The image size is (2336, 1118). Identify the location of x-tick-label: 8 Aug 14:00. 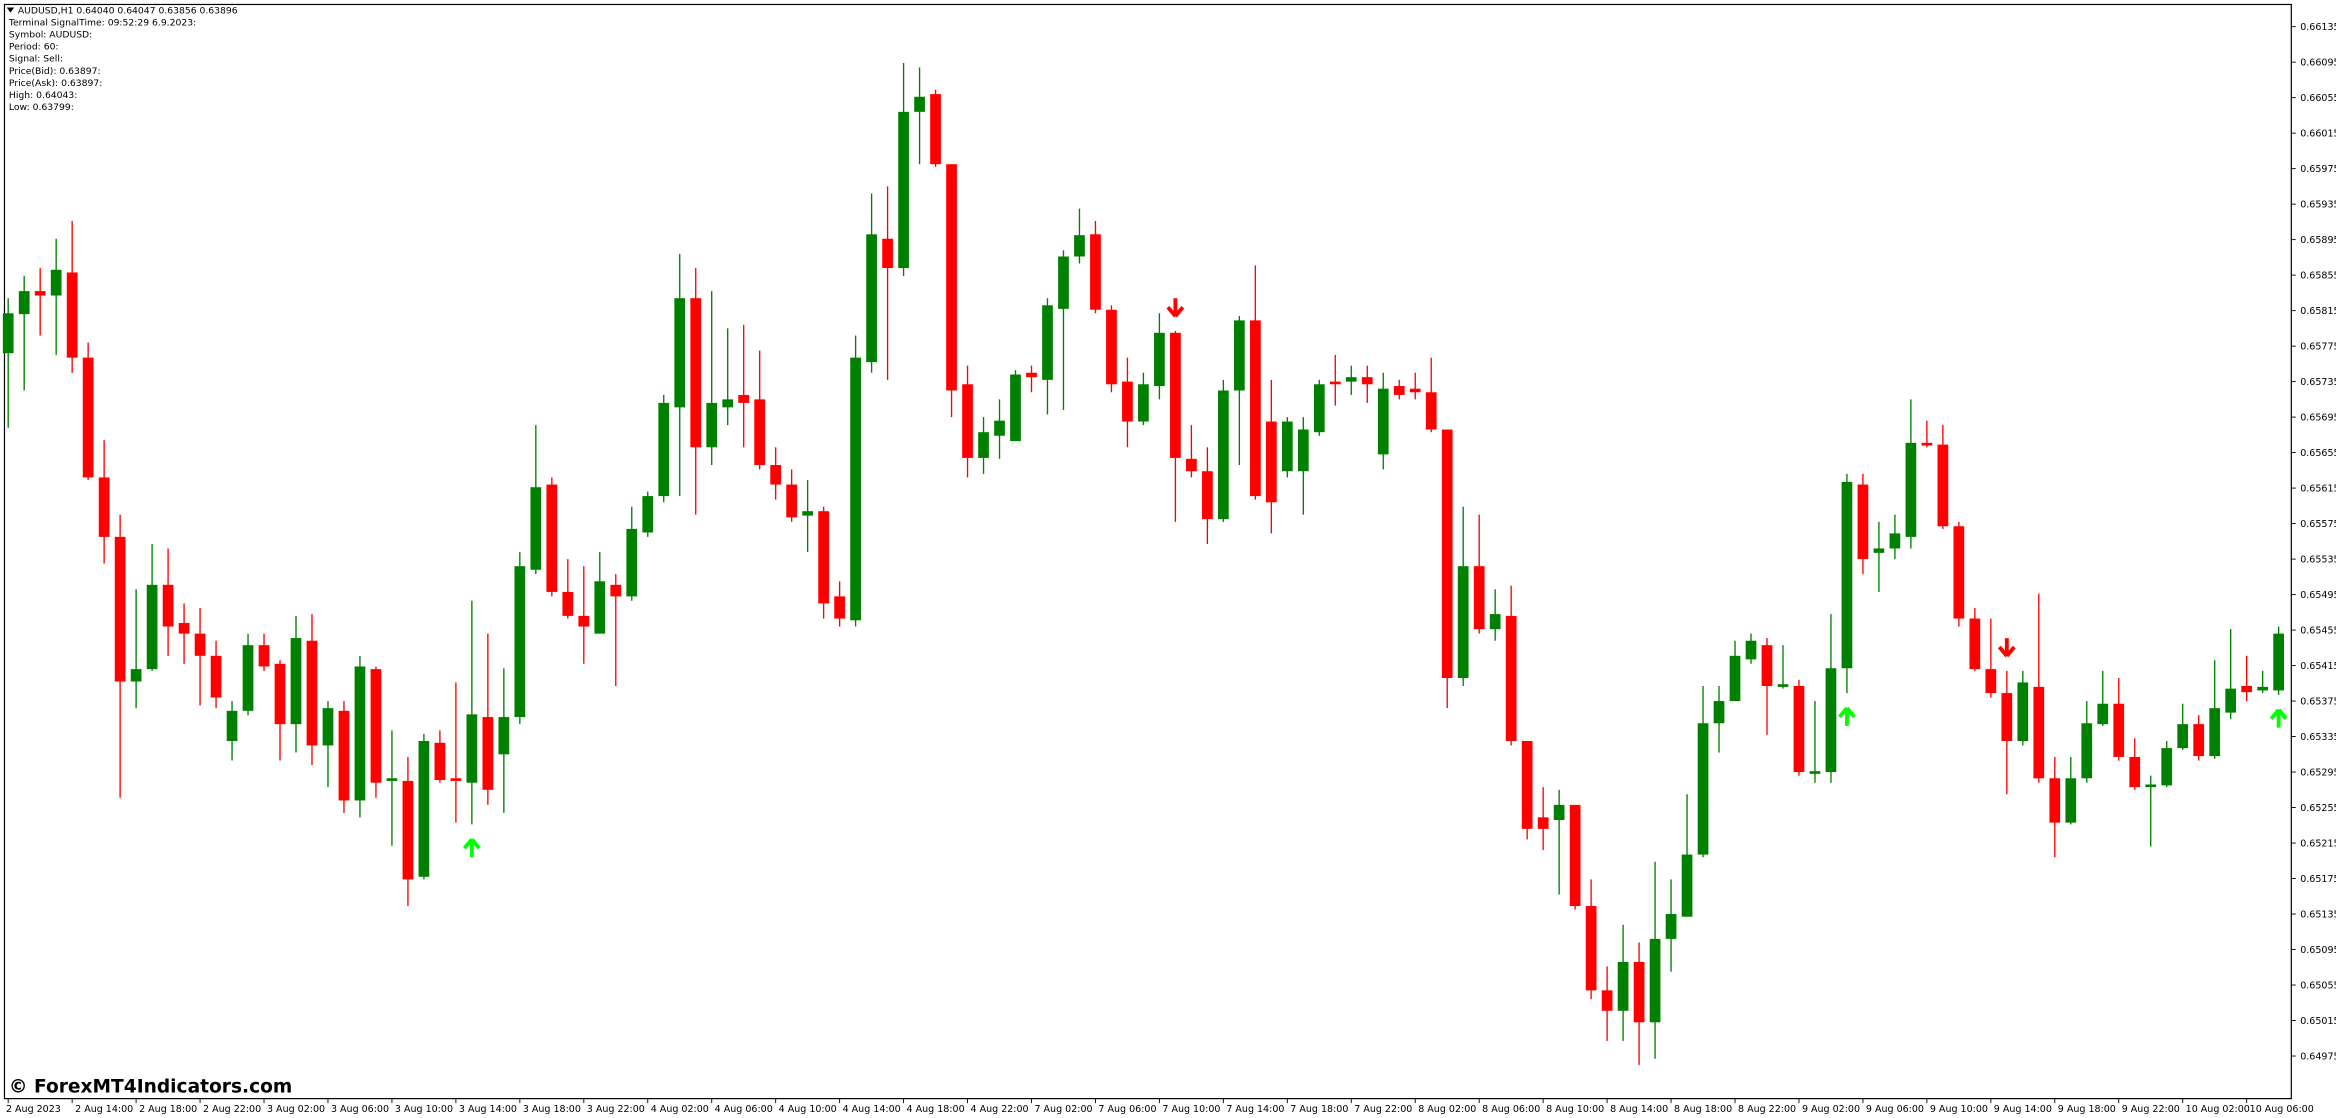
(1639, 1109).